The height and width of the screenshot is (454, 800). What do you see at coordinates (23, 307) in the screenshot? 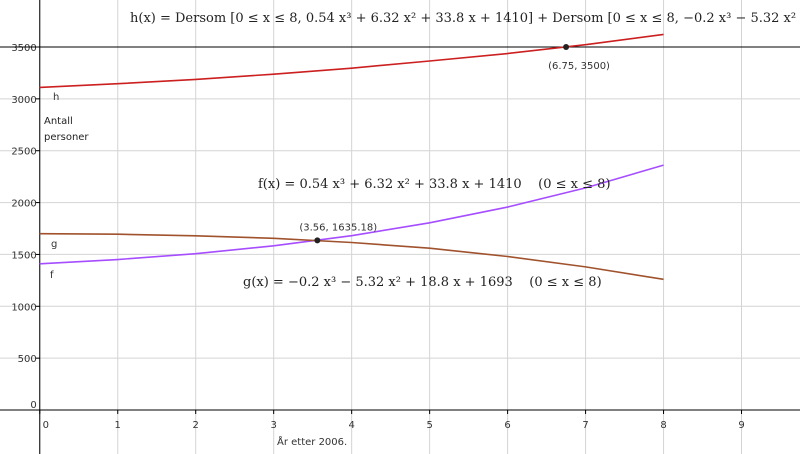
I see `y-tick-label: 1000` at bounding box center [23, 307].